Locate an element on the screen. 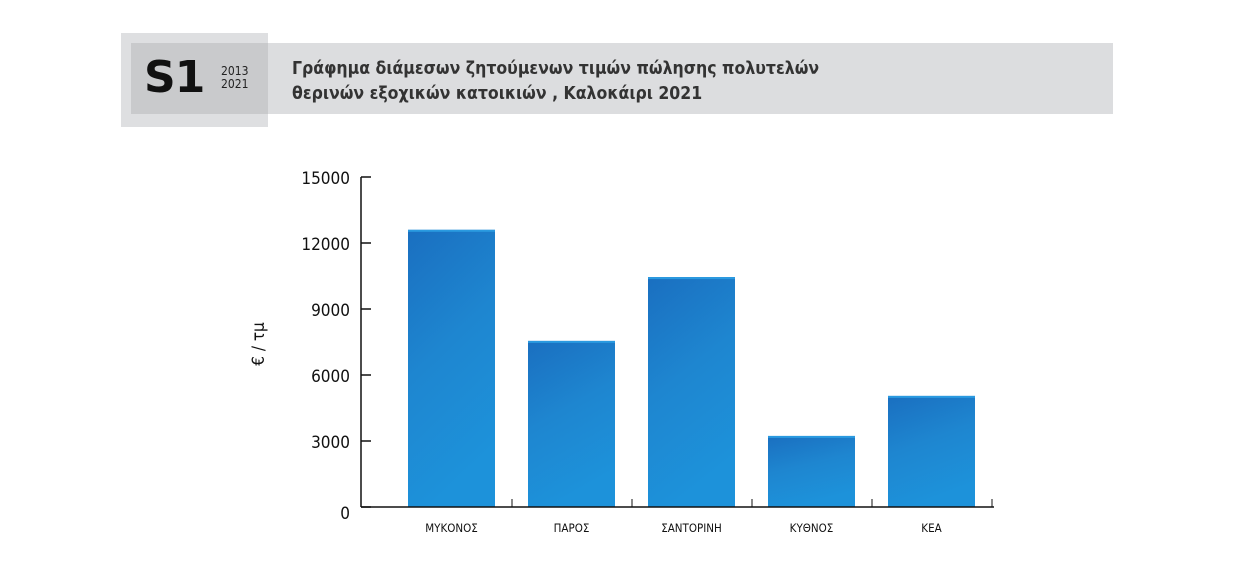 Image resolution: width=1238 pixels, height=575 pixels. y-axis-label: € / τμ is located at coordinates (259, 344).